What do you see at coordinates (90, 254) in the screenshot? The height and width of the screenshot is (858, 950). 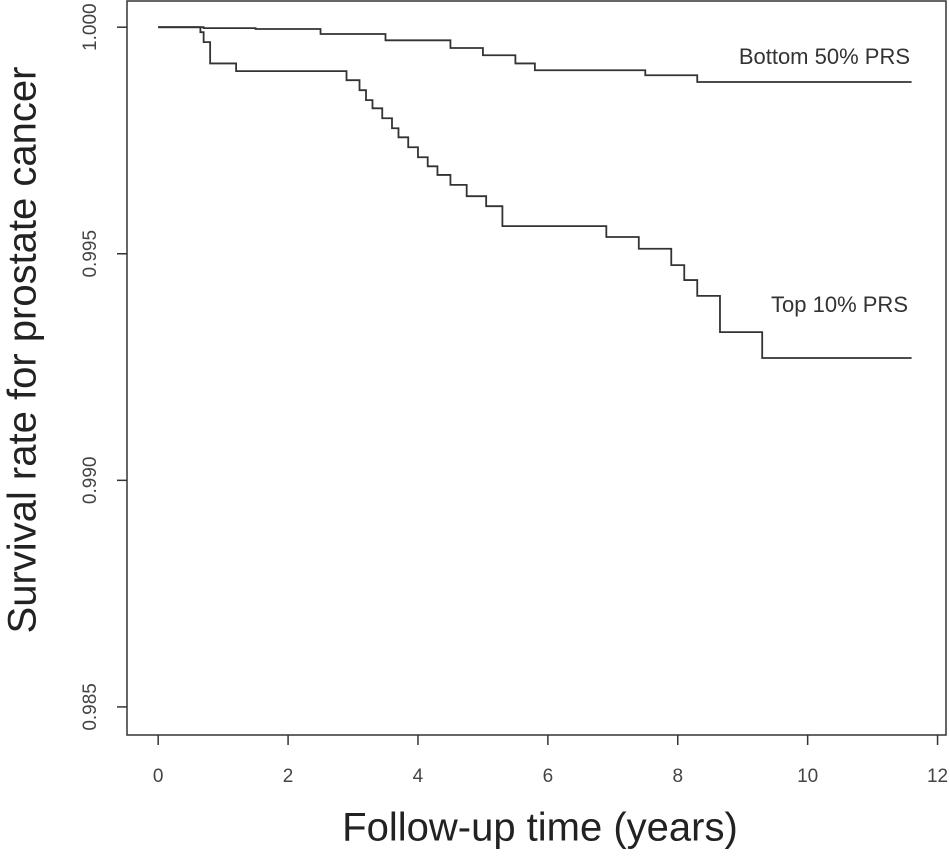 I see `y-tick-label: 0.995` at bounding box center [90, 254].